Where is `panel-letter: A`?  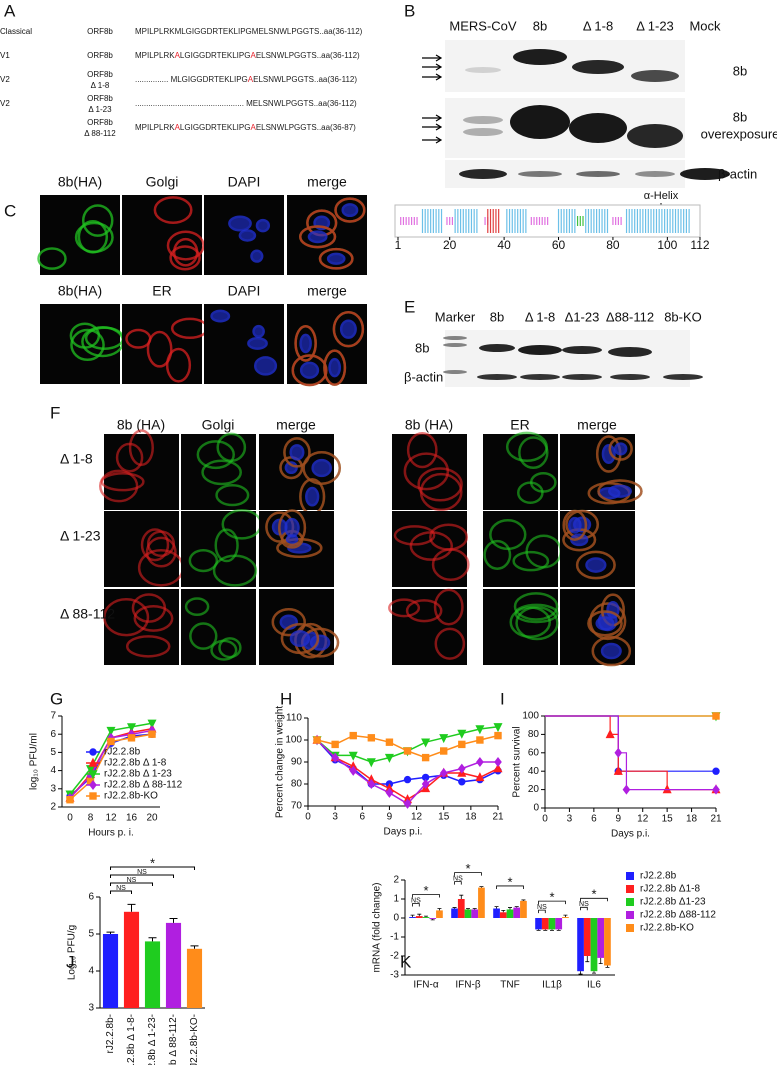 panel-letter: A is located at coordinates (10, 10).